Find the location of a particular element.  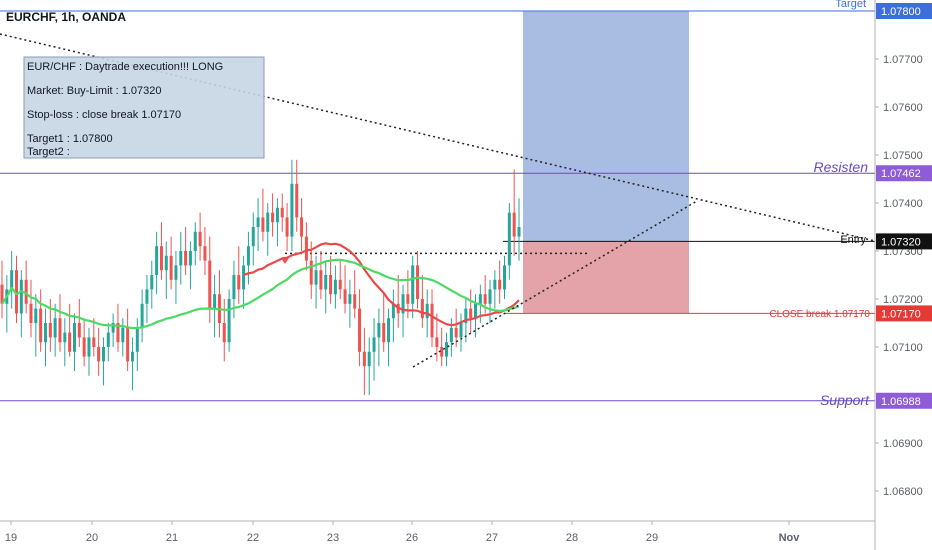

price-tag-stop is located at coordinates (904, 313).